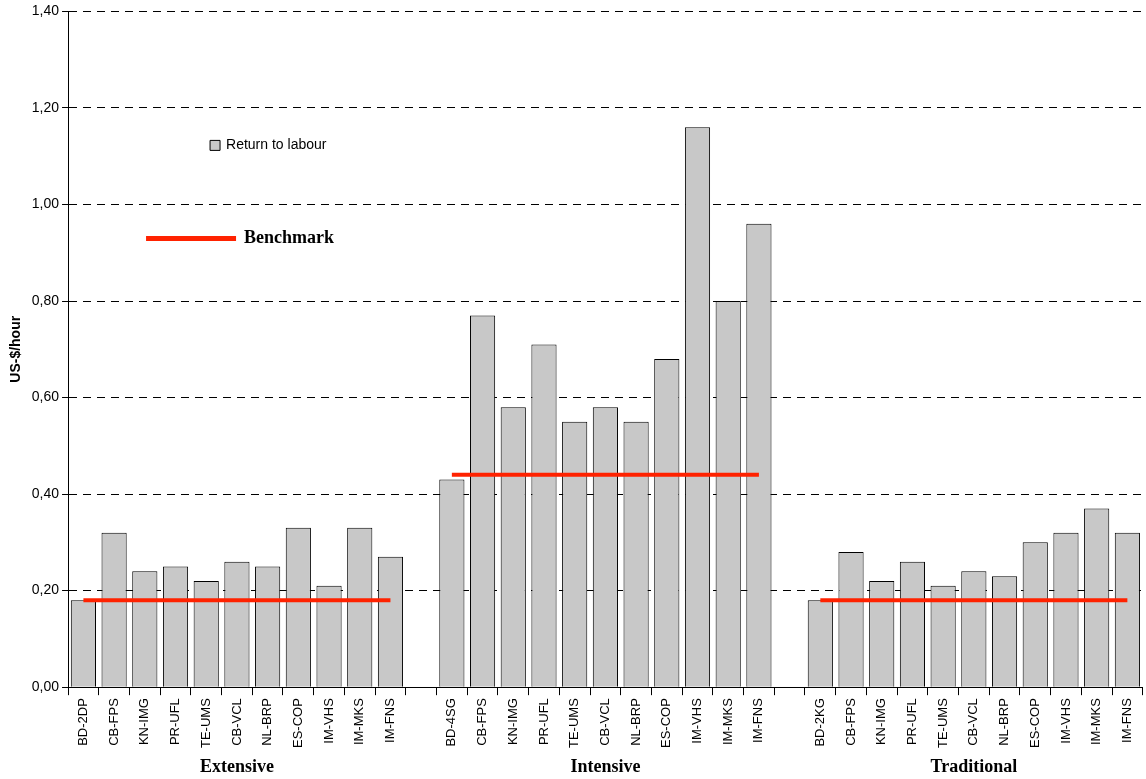 The image size is (1146, 779). I want to click on text: Extensive, so click(236, 766).